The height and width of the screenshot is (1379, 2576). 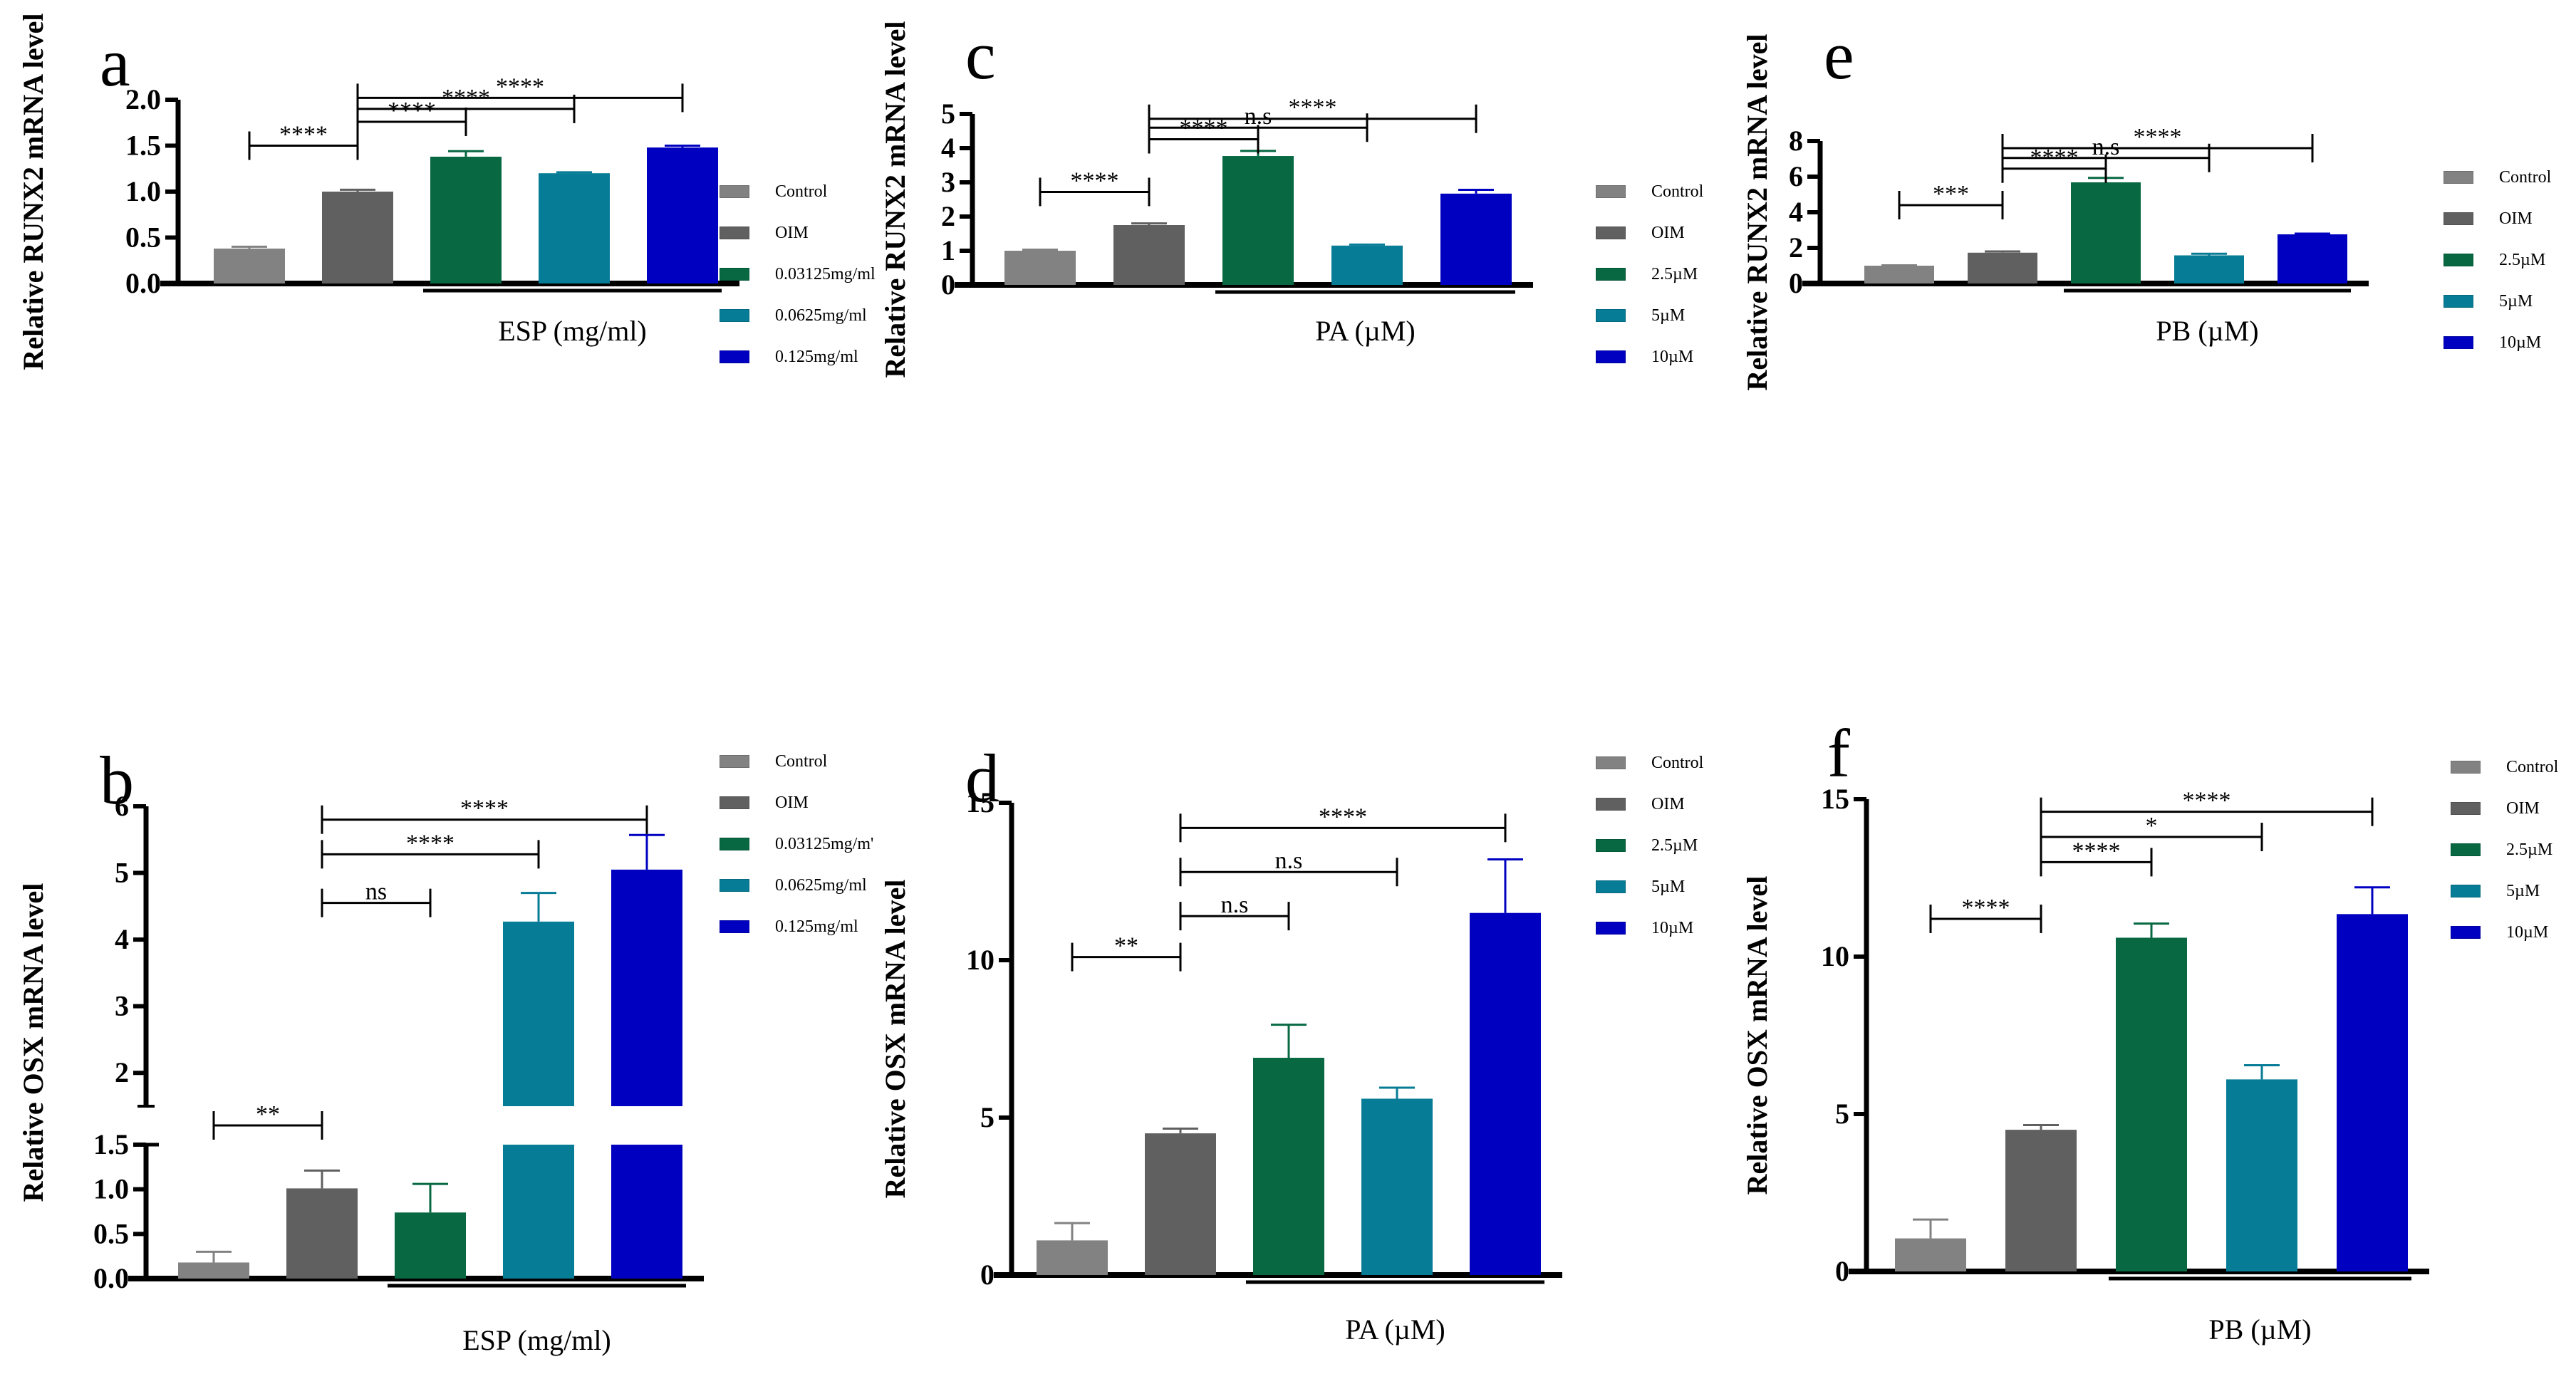 I want to click on y-tick-label: 1.5, so click(x=111, y=1144).